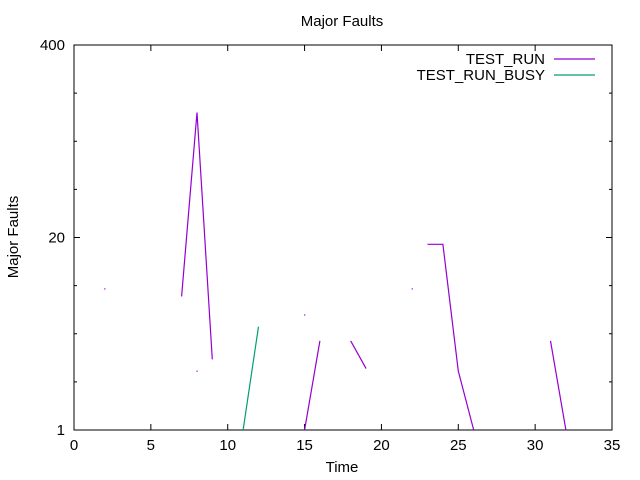  What do you see at coordinates (342, 21) in the screenshot?
I see `chart-title: Major Faults` at bounding box center [342, 21].